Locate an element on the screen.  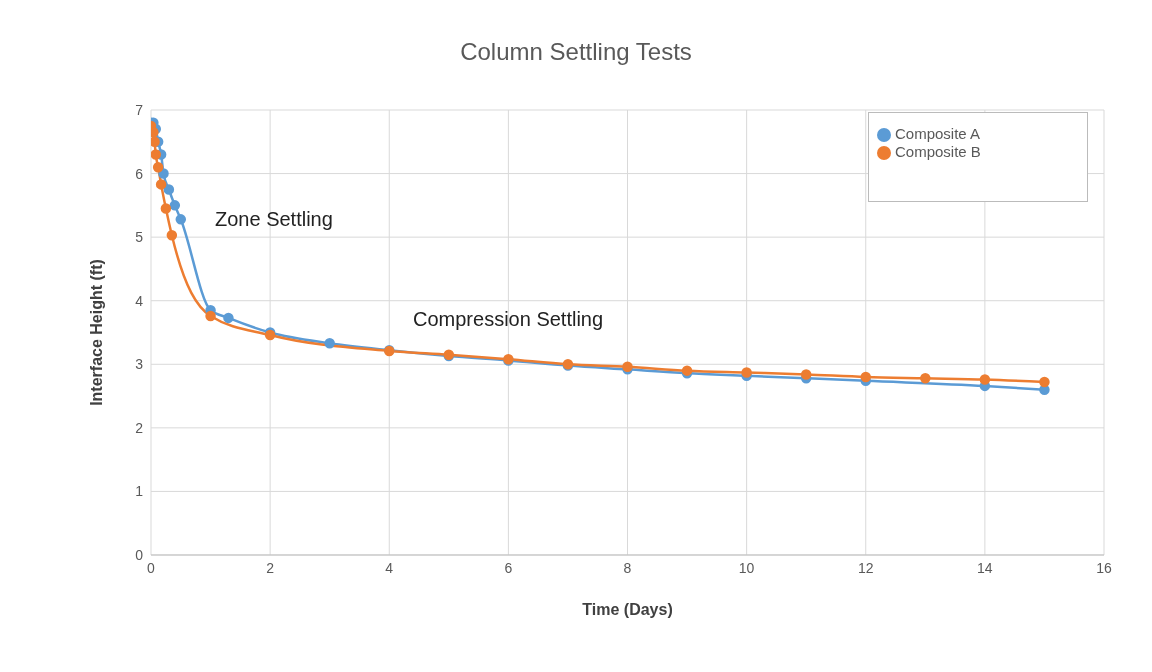
x-tick-label: 10 is located at coordinates (746, 567).